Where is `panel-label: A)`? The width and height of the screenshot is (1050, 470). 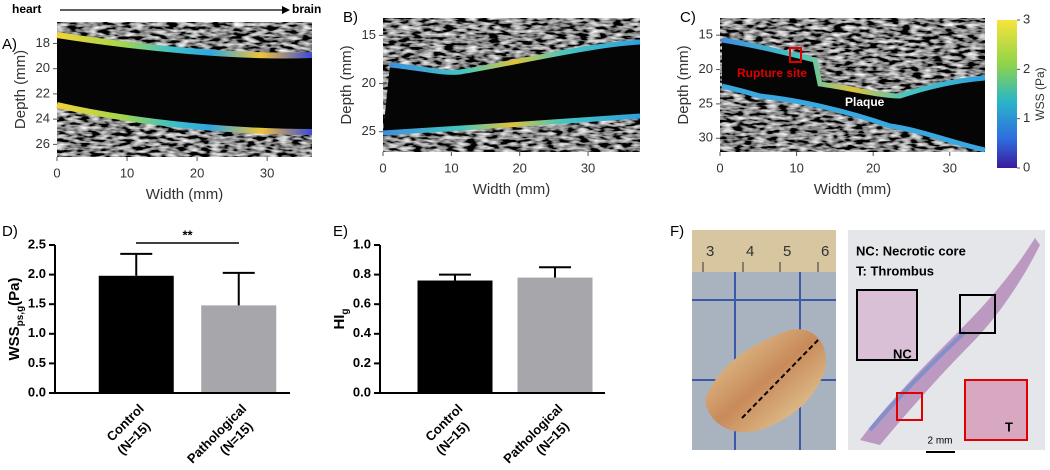 panel-label: A) is located at coordinates (9, 44).